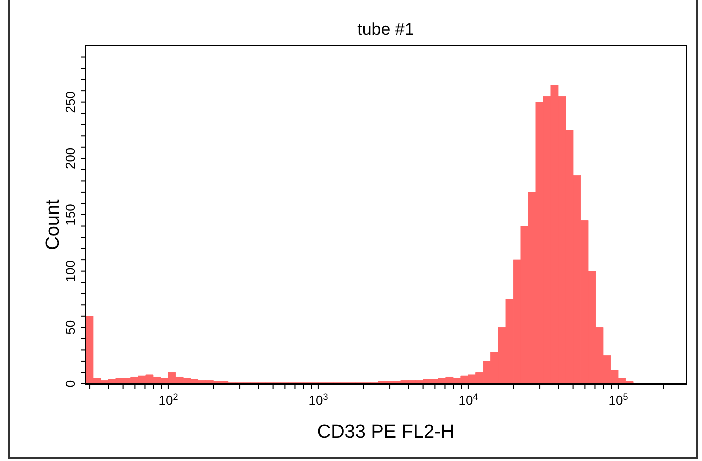 The image size is (702, 461). I want to click on x-tick-label: 10$^{5}$, so click(618, 400).